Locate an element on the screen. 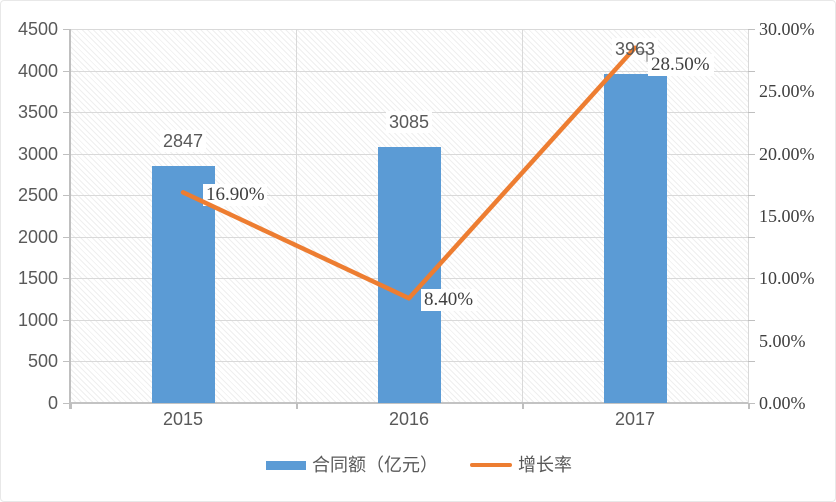 Image resolution: width=836 pixels, height=502 pixels. line-data-label: 28.50% is located at coordinates (680, 64).